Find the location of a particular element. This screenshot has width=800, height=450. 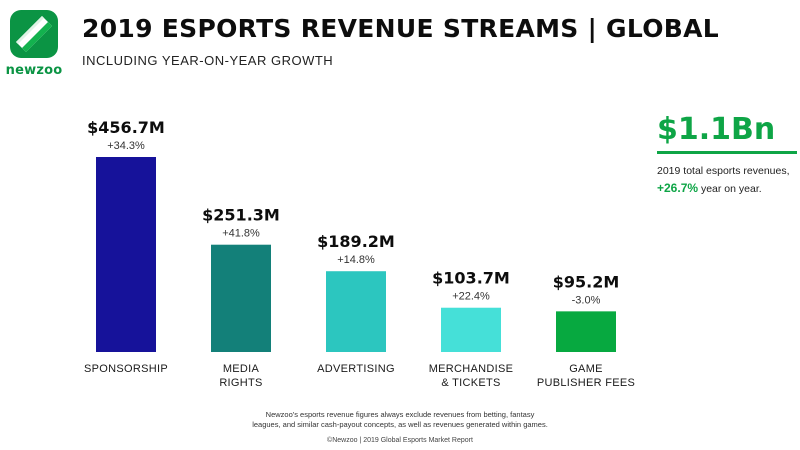

category-label: PUBLISHER FEES is located at coordinates (586, 383).